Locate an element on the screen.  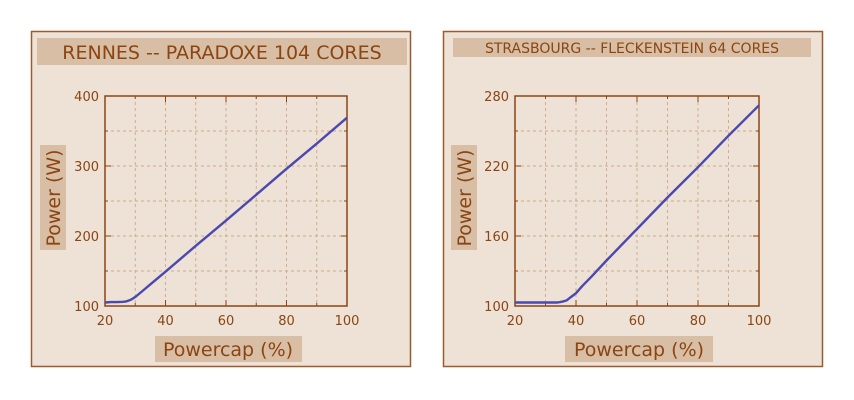
y-tick-label: 300 is located at coordinates (86, 167).